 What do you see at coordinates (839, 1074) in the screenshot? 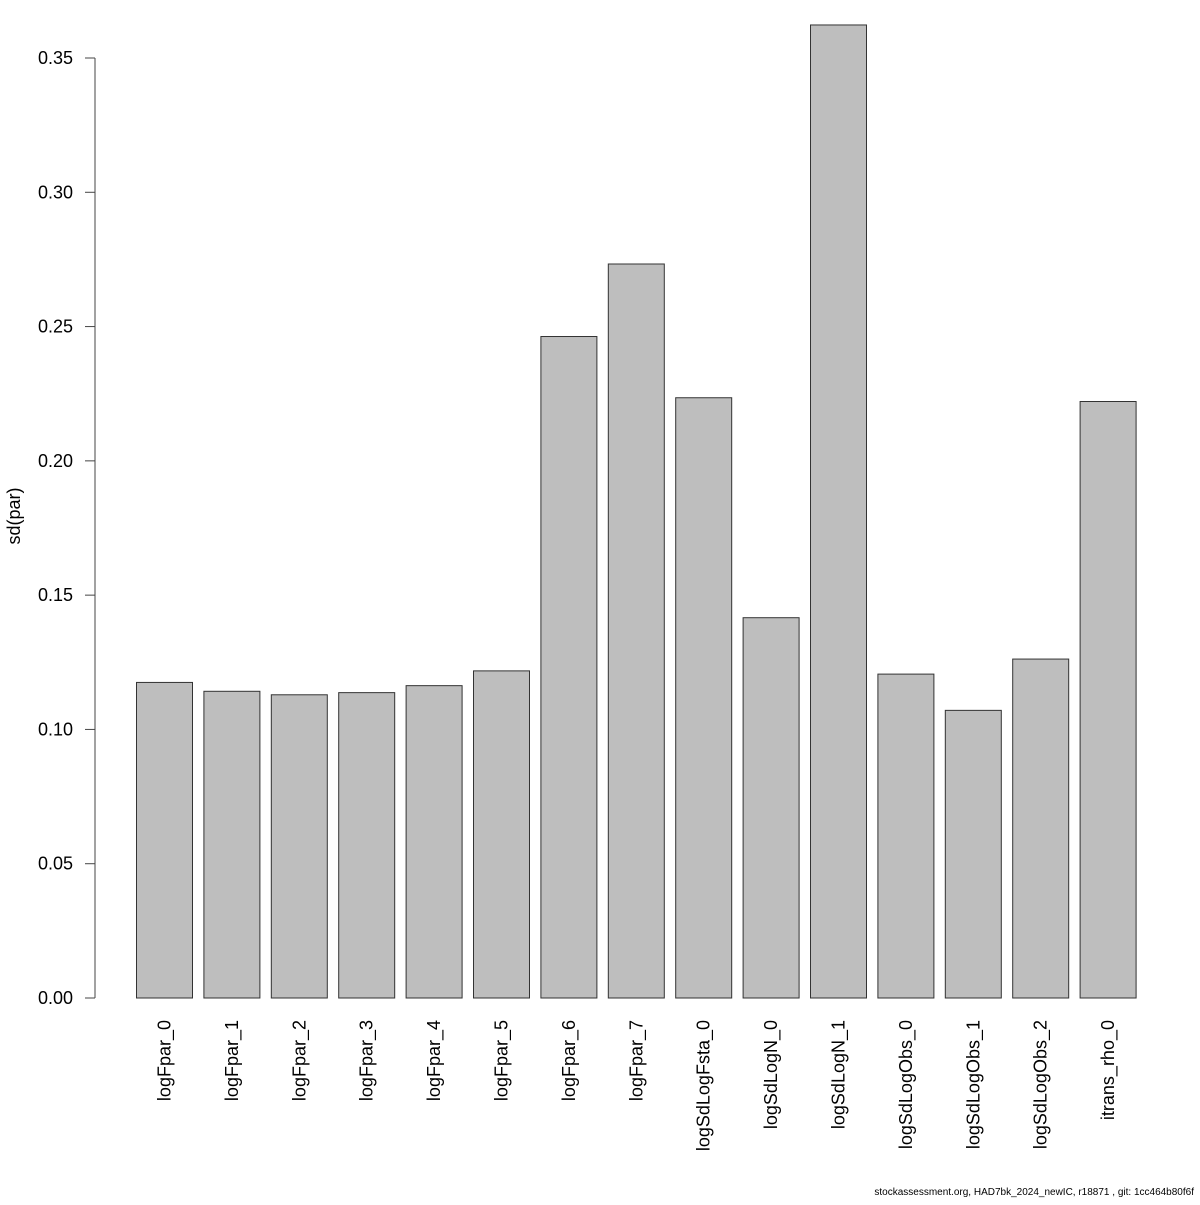
I see `x-tick-label-logSdLogN_1: logSdLogN_1` at bounding box center [839, 1074].